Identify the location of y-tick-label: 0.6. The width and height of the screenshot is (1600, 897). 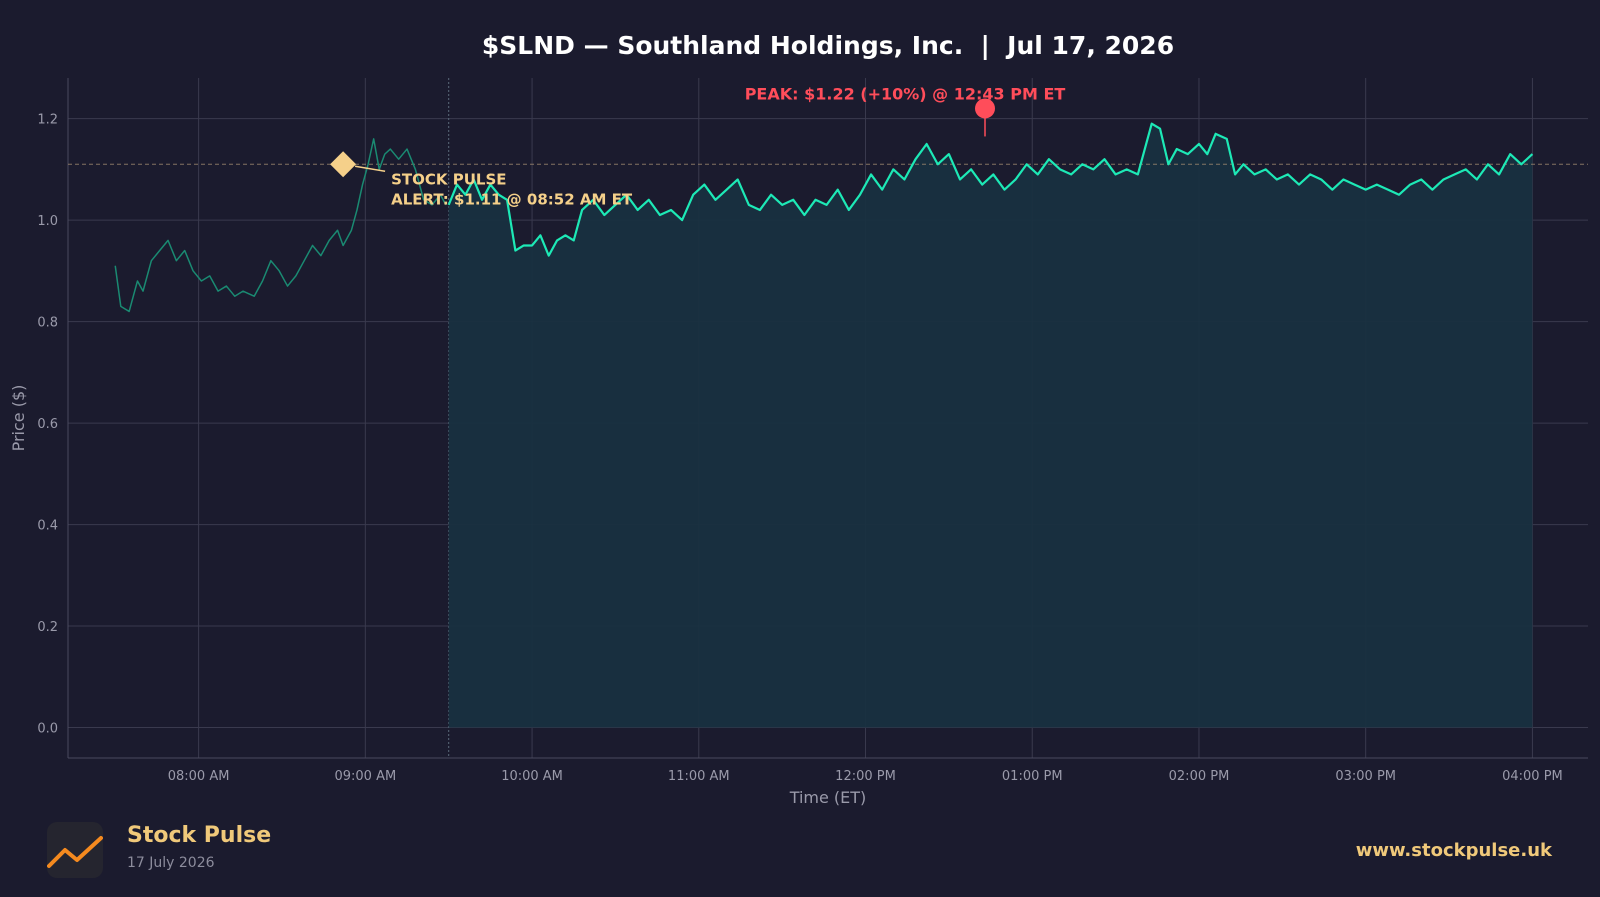
(47, 424).